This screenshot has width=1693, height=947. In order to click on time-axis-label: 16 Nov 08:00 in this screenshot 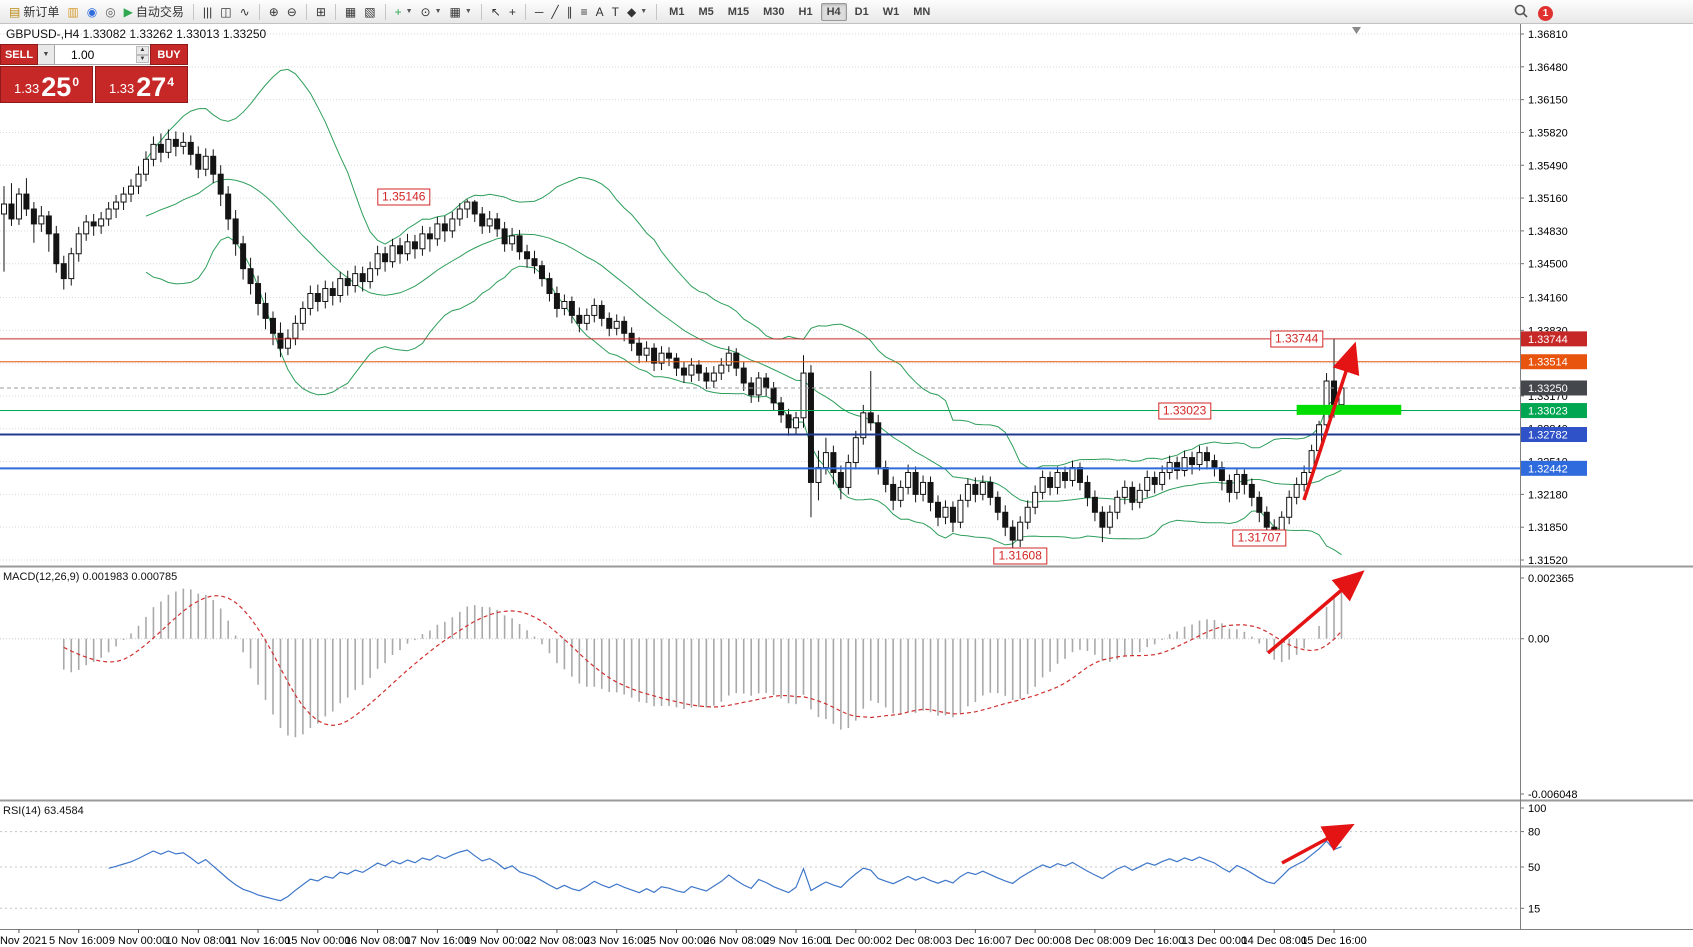, I will do `click(377, 941)`.